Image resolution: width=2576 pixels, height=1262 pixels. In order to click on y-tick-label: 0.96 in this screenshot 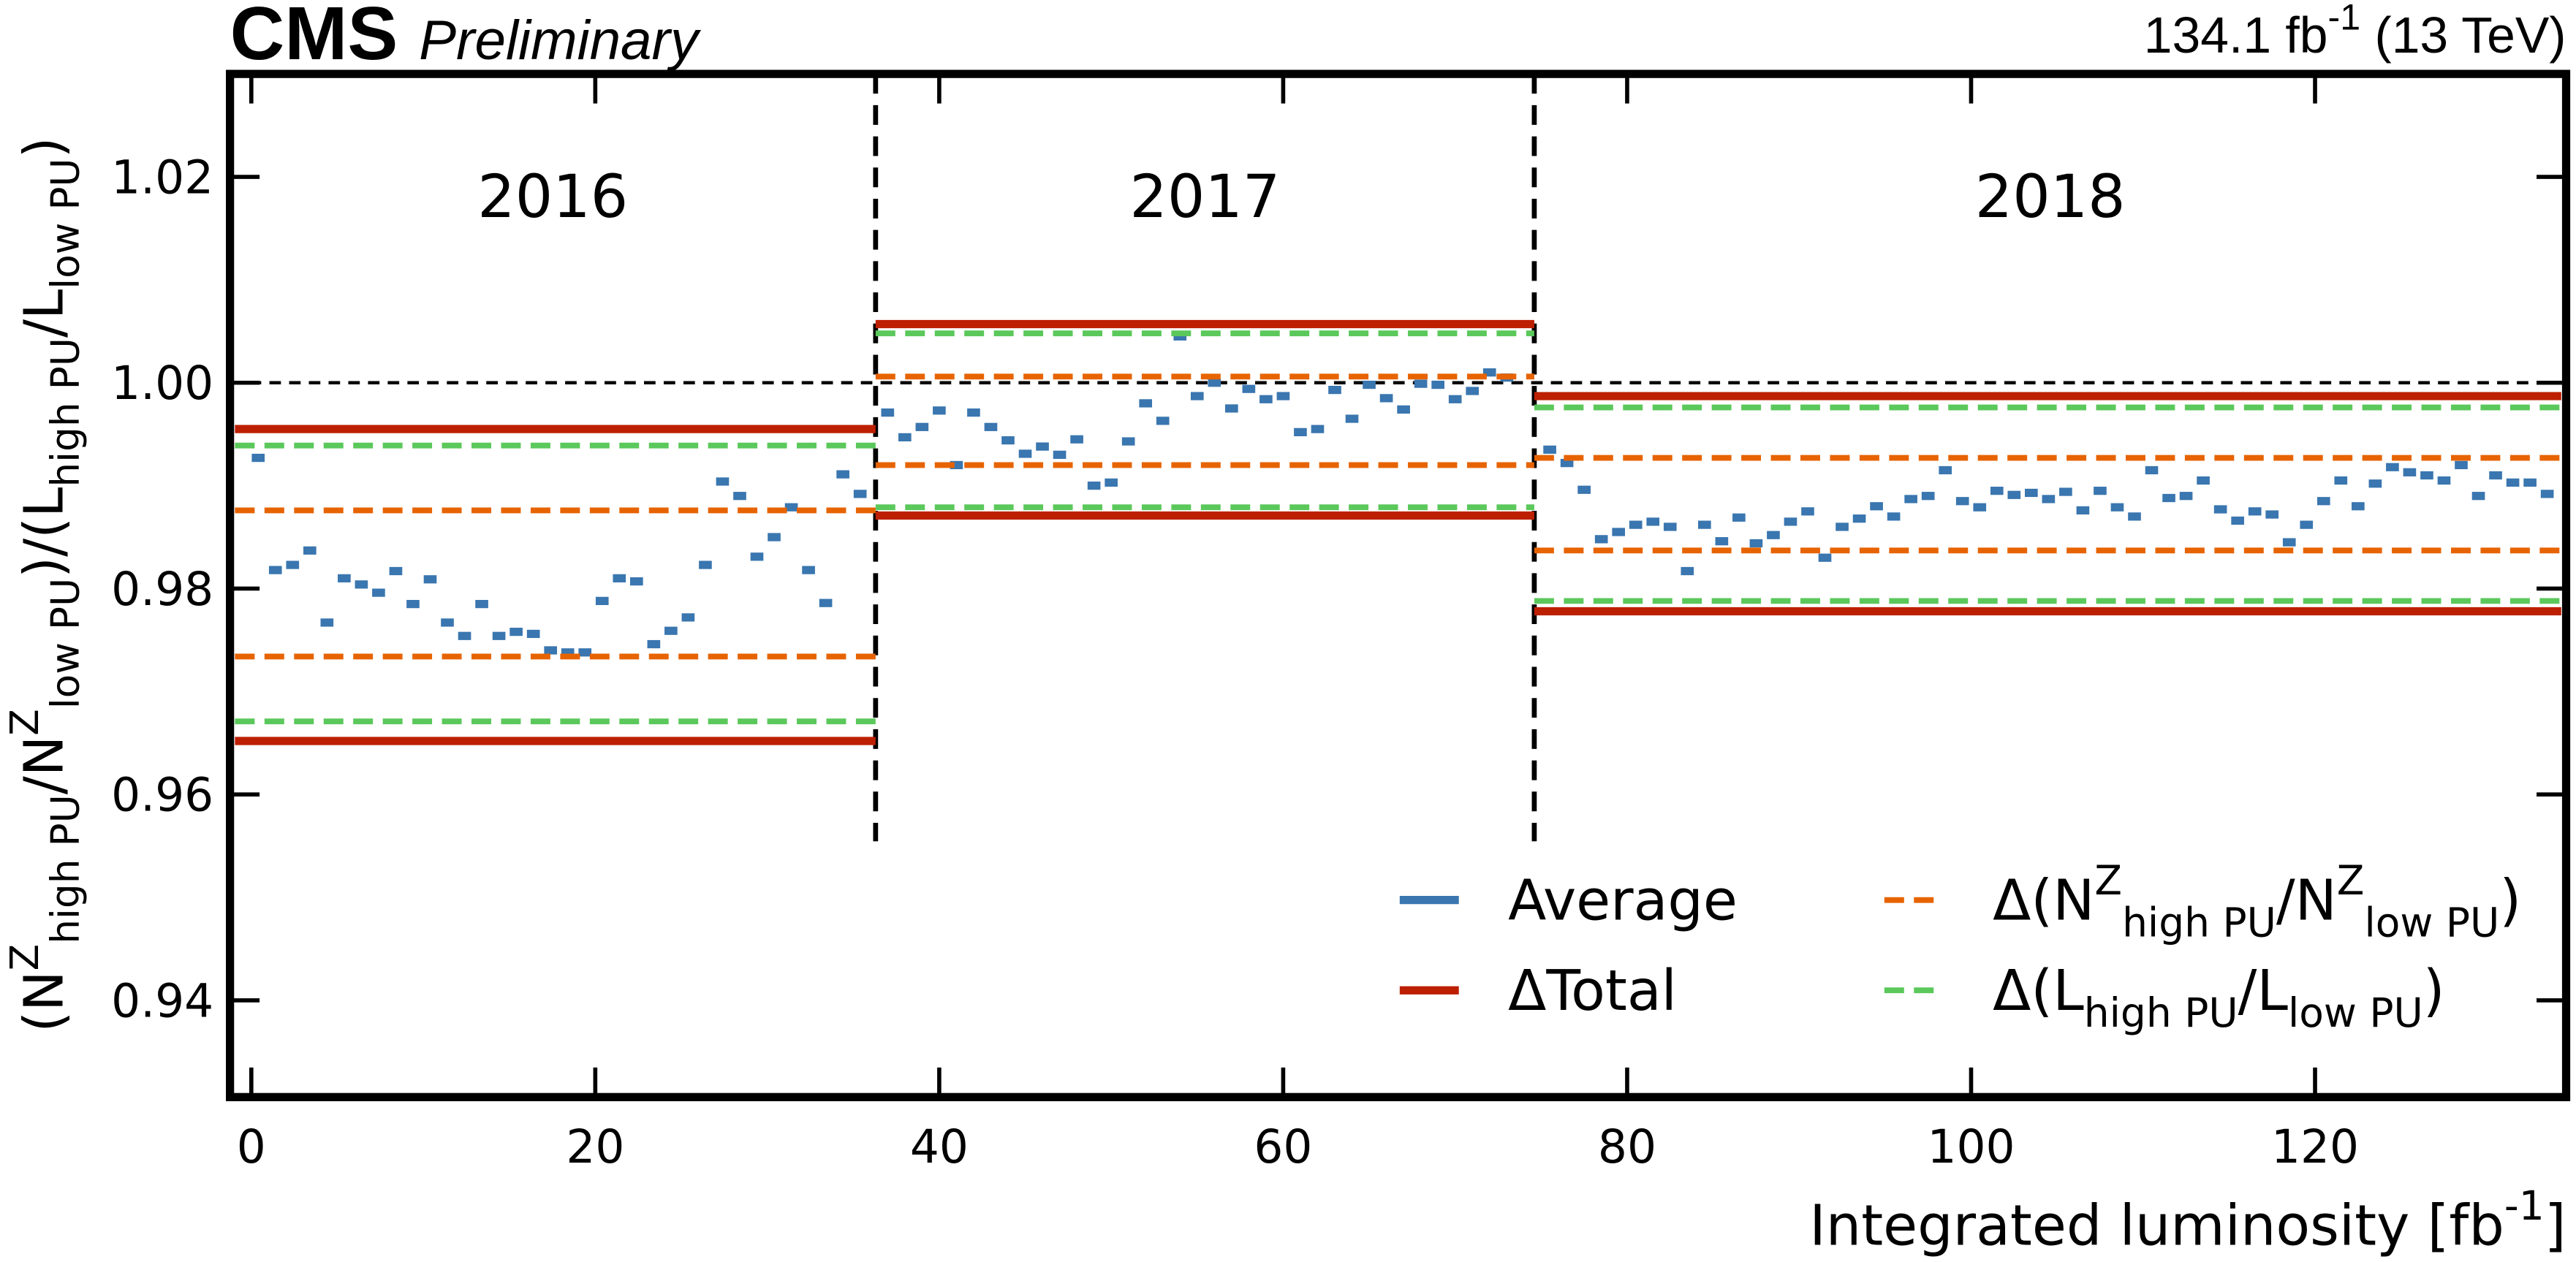, I will do `click(162, 795)`.